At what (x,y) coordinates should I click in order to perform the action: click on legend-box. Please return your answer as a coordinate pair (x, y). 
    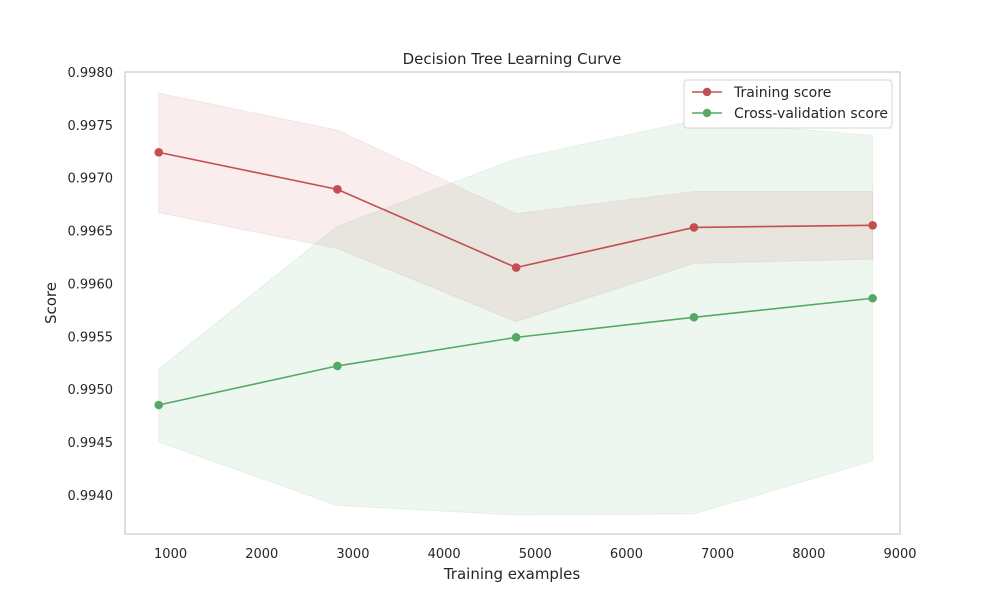
    Looking at the image, I should click on (788, 104).